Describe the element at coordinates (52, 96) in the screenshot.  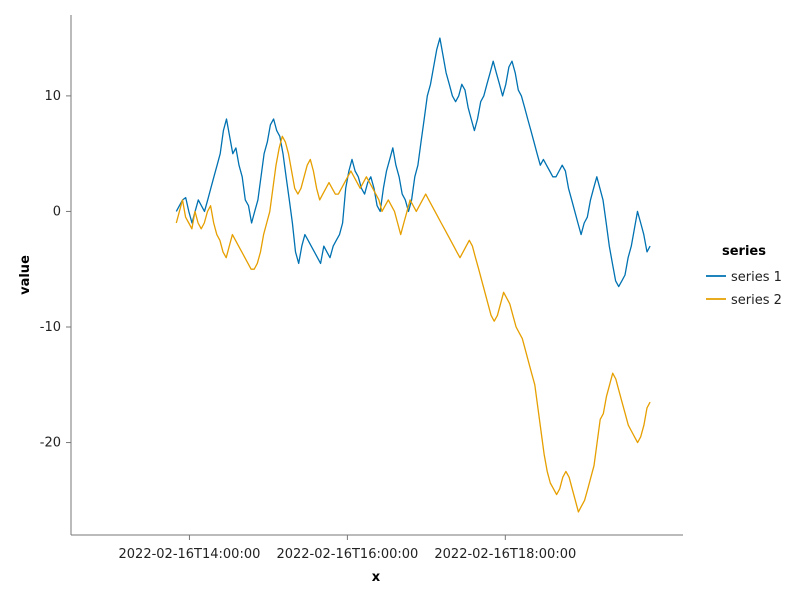
I see `y-tick-label: 10` at that location.